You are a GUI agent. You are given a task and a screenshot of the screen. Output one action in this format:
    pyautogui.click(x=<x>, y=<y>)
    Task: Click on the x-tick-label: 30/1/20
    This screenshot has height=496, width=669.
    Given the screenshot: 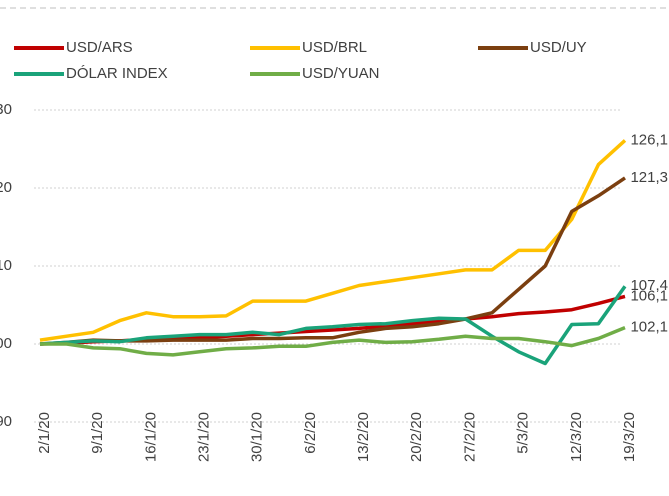 What is the action you would take?
    pyautogui.click(x=257, y=437)
    